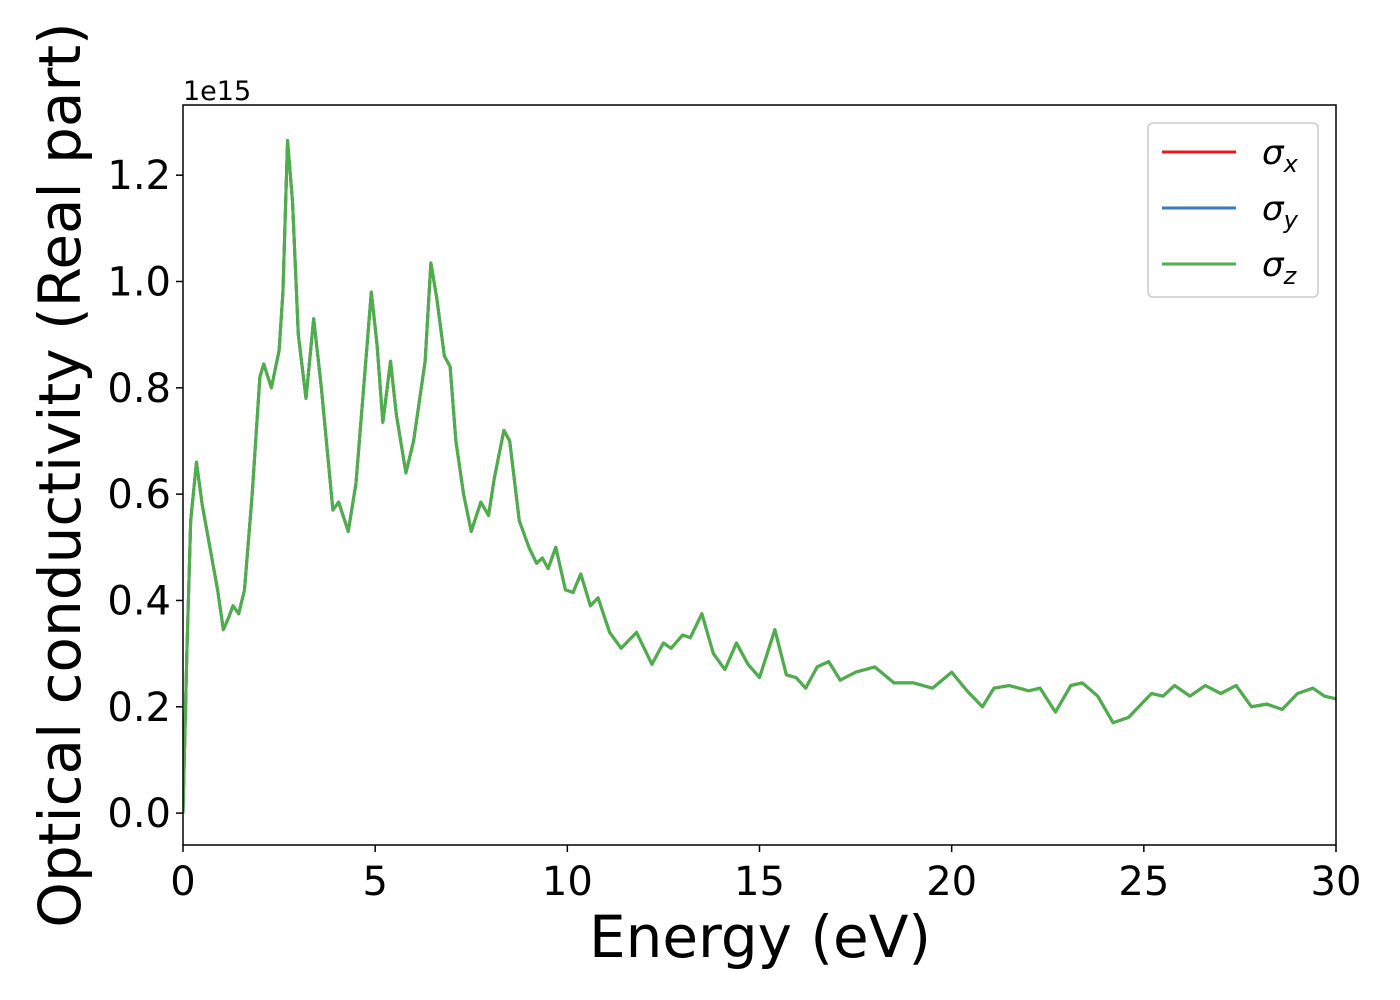 Image resolution: width=1400 pixels, height=1000 pixels. Describe the element at coordinates (567, 882) in the screenshot. I see `x-tick-label: 10` at that location.